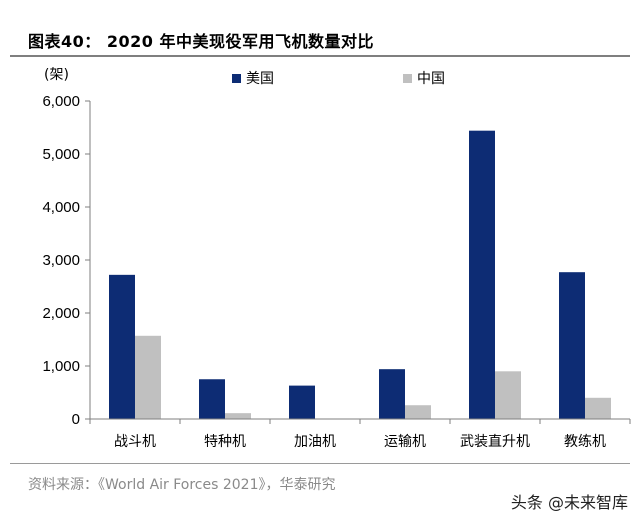 The width and height of the screenshot is (640, 519). Describe the element at coordinates (61, 366) in the screenshot. I see `y-tick-label: 1,000` at that location.